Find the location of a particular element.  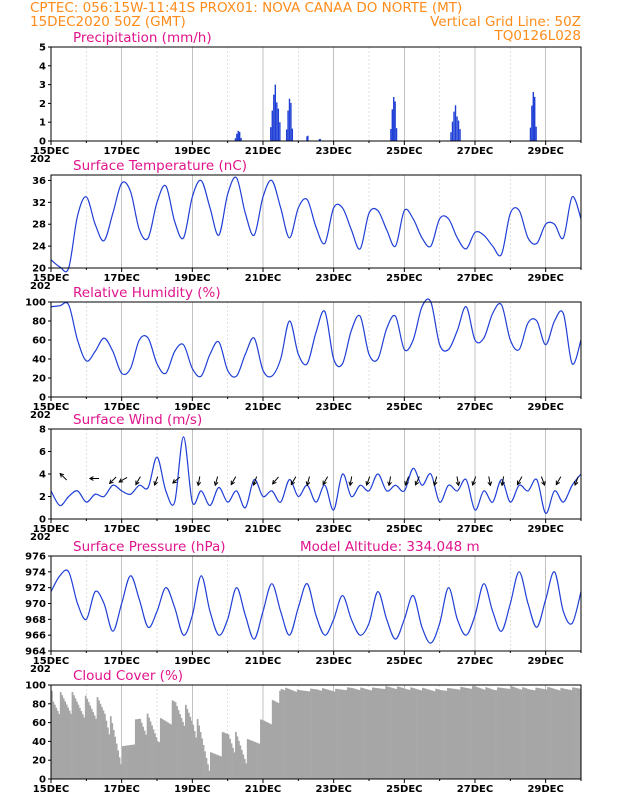

panel-frame is located at coordinates (316, 474).